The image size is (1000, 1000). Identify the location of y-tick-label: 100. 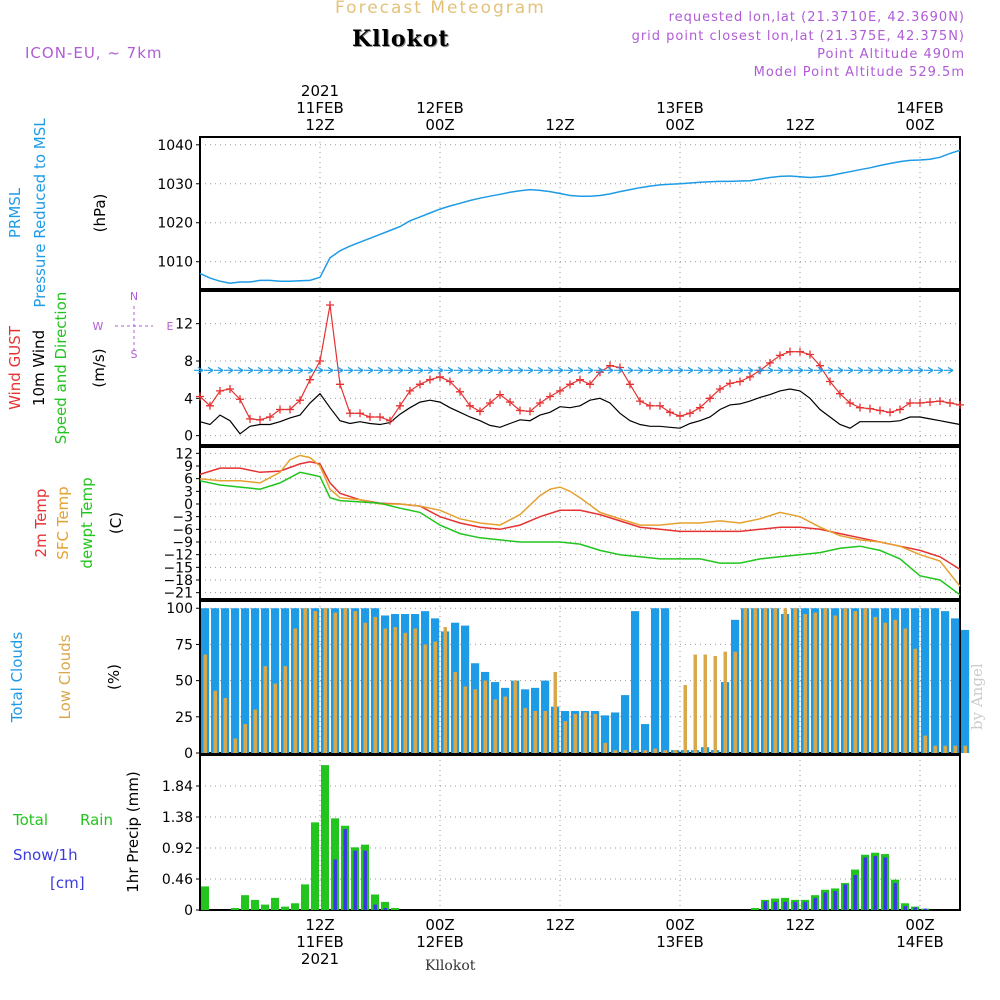
(179, 609).